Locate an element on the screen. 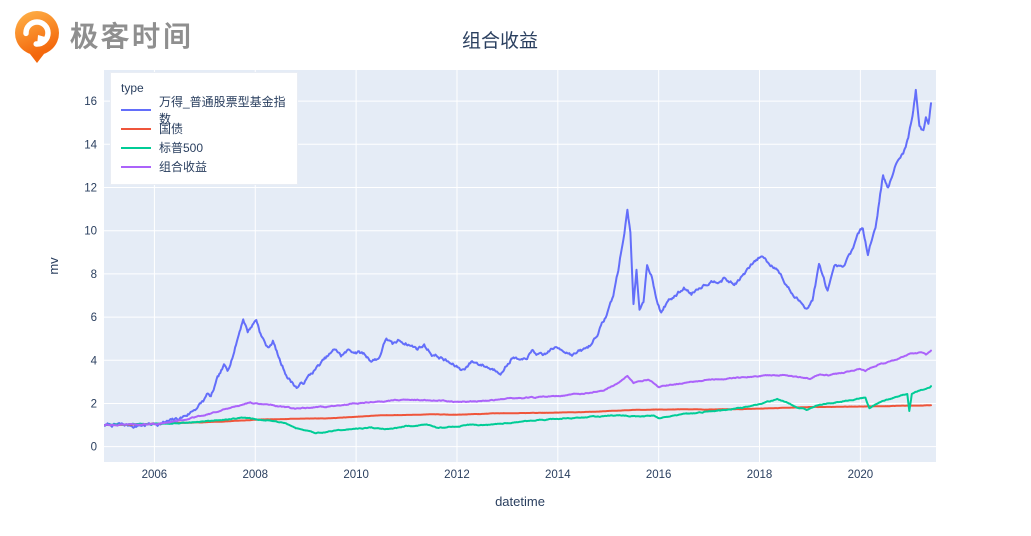 The height and width of the screenshot is (536, 1031). legend-item-2: 标普500 is located at coordinates (204, 147).